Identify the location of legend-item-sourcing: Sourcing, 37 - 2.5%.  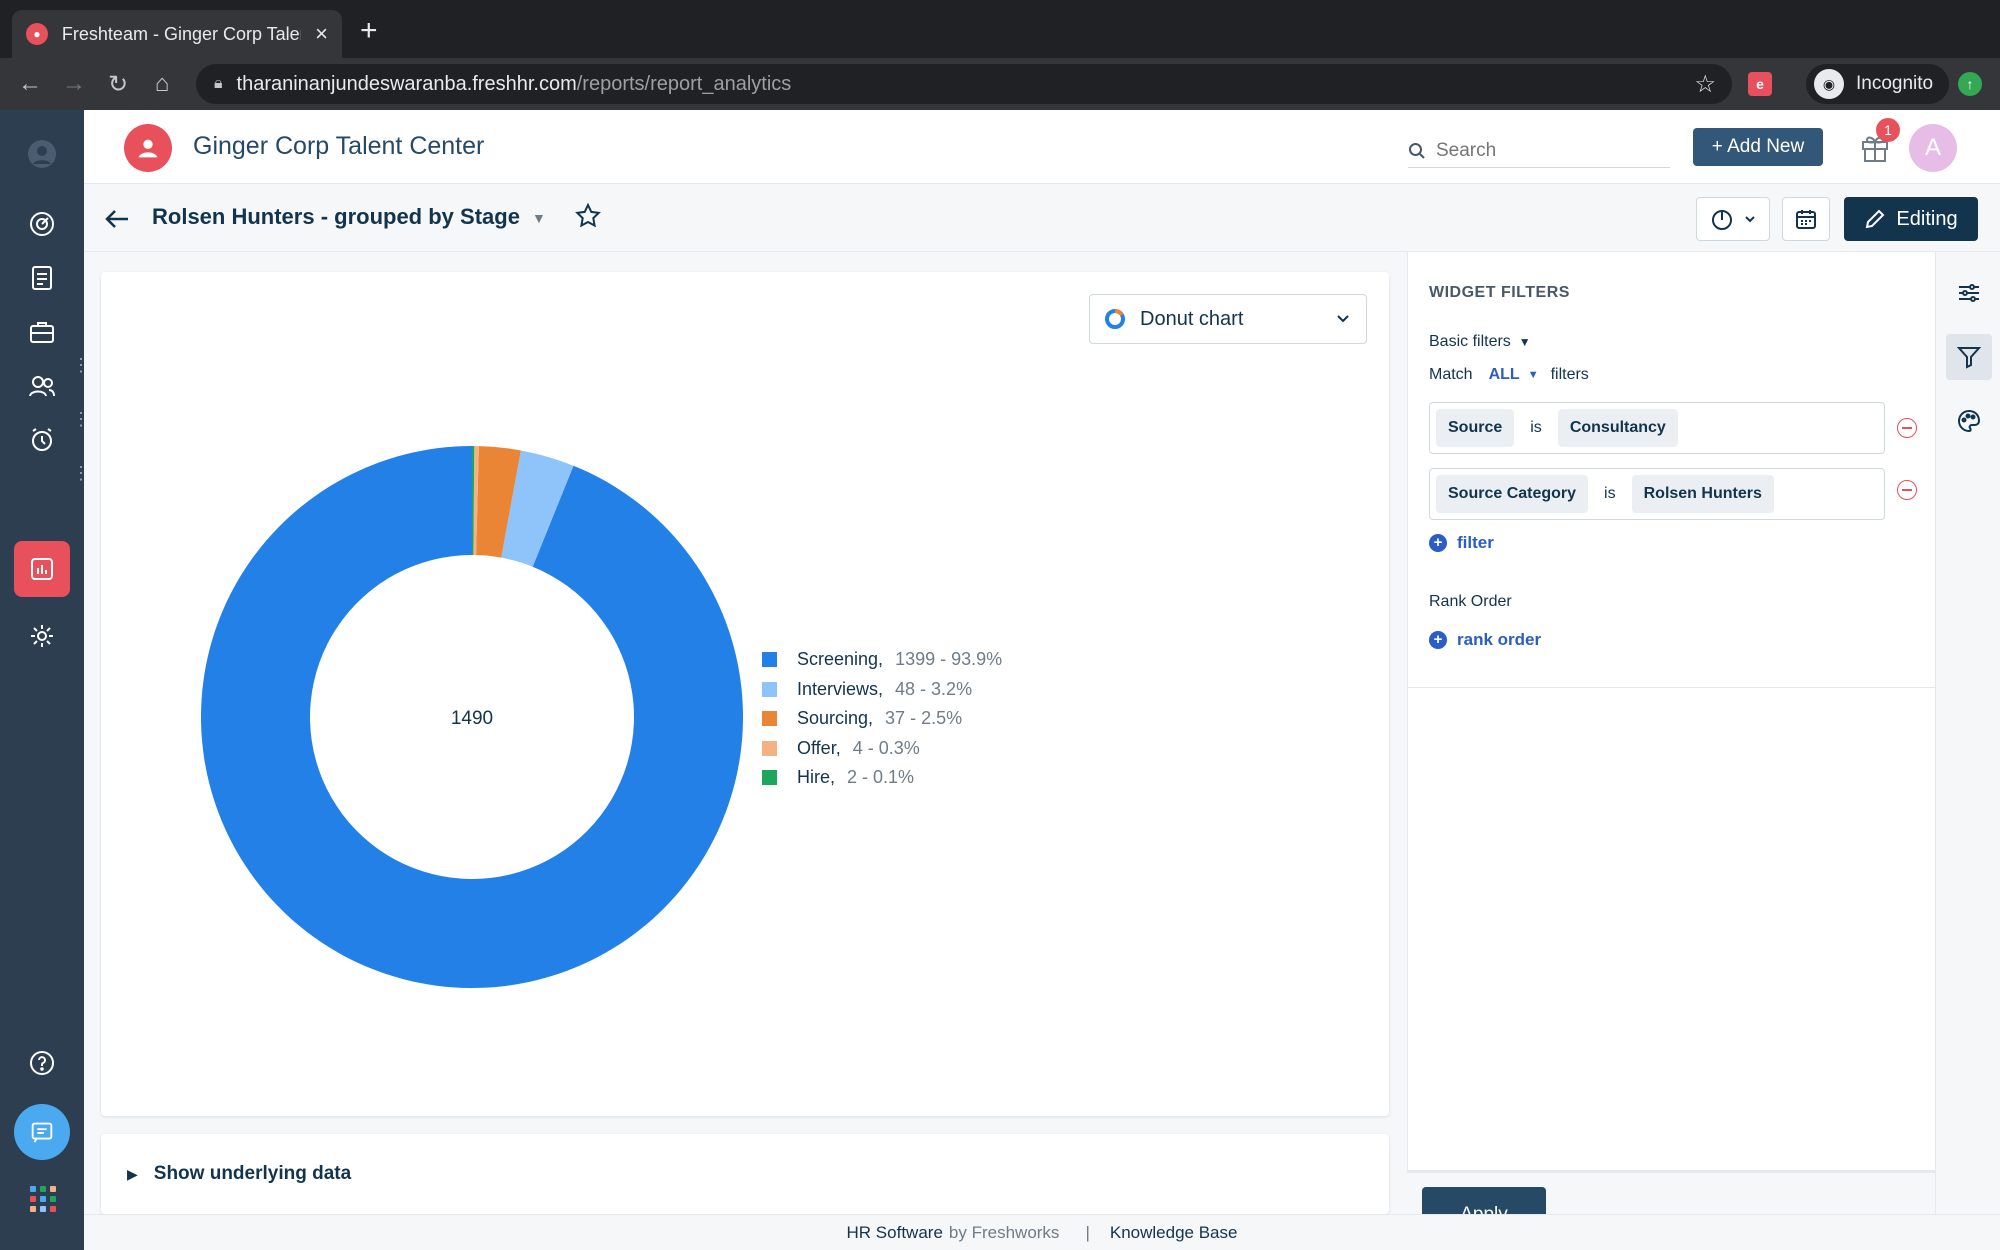
(882, 719).